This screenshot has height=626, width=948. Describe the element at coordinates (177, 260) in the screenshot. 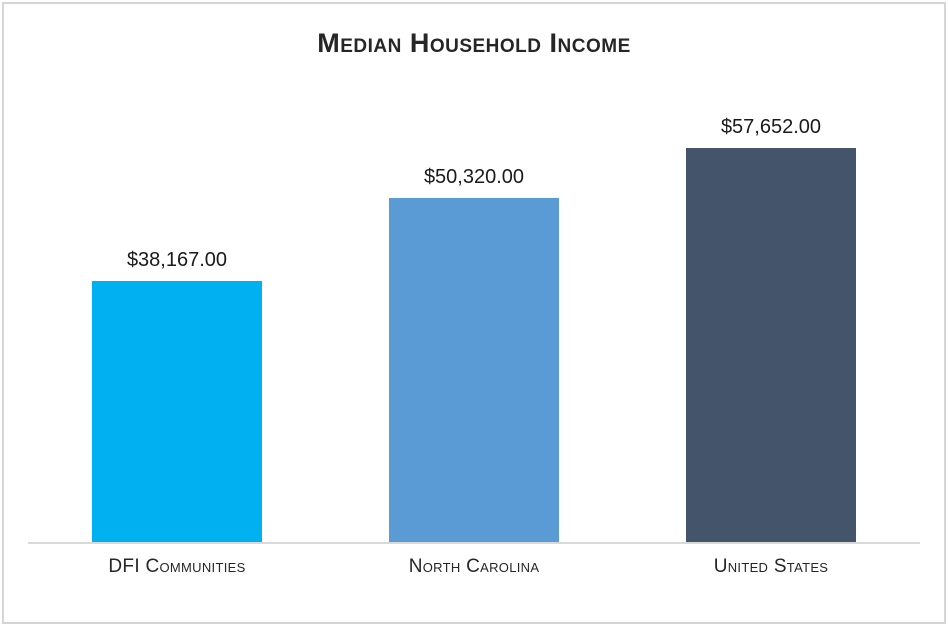

I see `data-label-dfi-communities: $38,167.00` at that location.